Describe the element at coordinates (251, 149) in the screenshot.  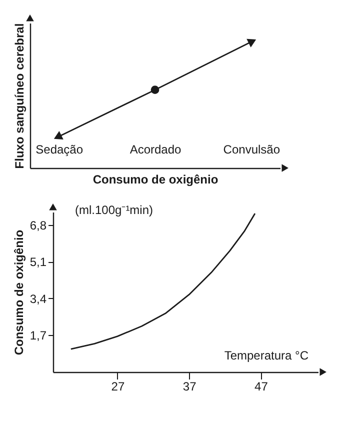
I see `x-tick-label: Convulsão` at that location.